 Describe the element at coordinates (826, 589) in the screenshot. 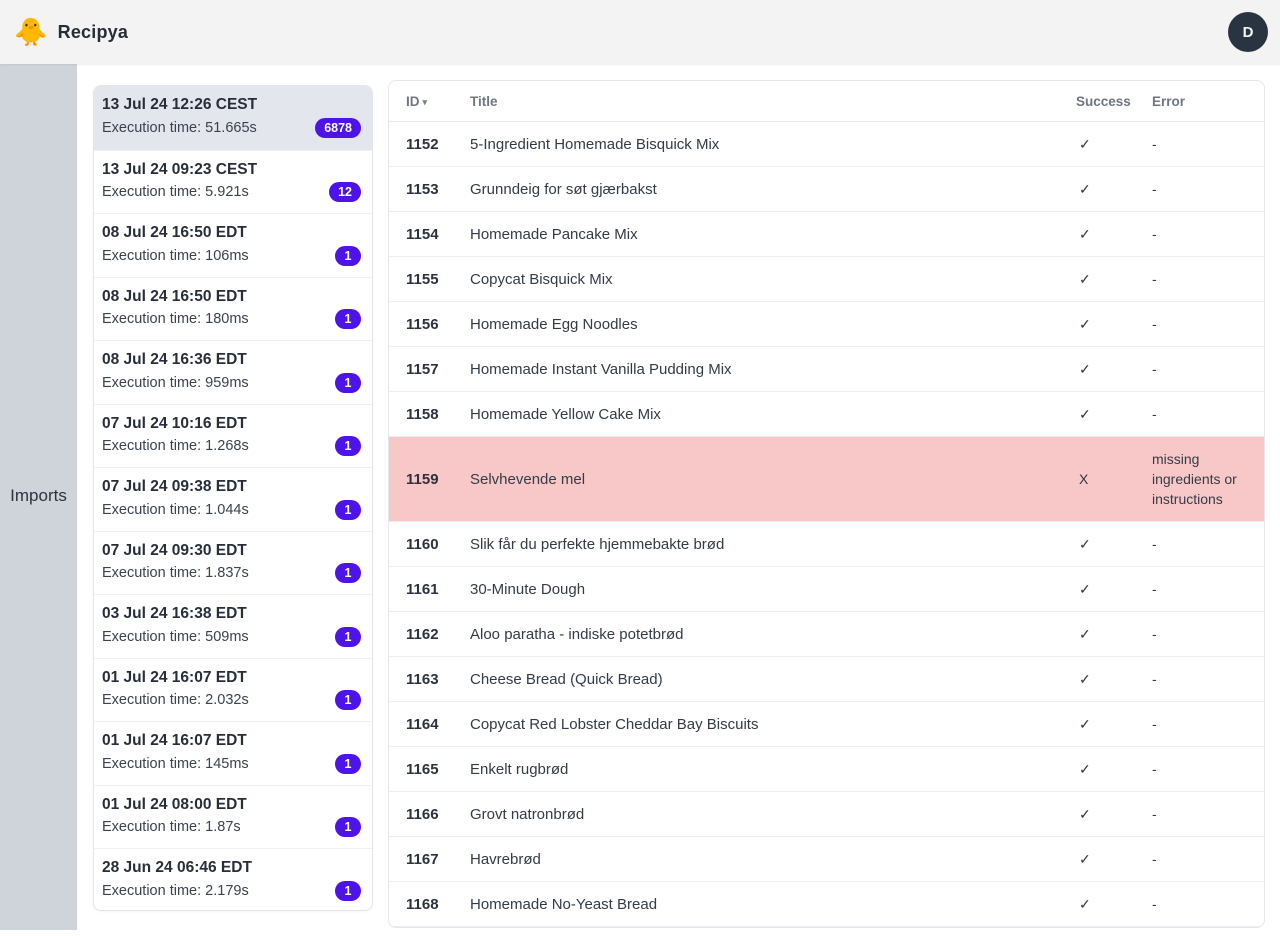

I see `table-row: 1161 30-Minute Dough ✓ -` at that location.